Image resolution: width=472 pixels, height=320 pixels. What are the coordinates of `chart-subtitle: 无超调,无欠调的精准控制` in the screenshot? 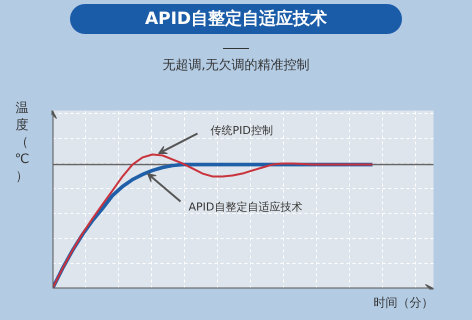 It's located at (236, 66).